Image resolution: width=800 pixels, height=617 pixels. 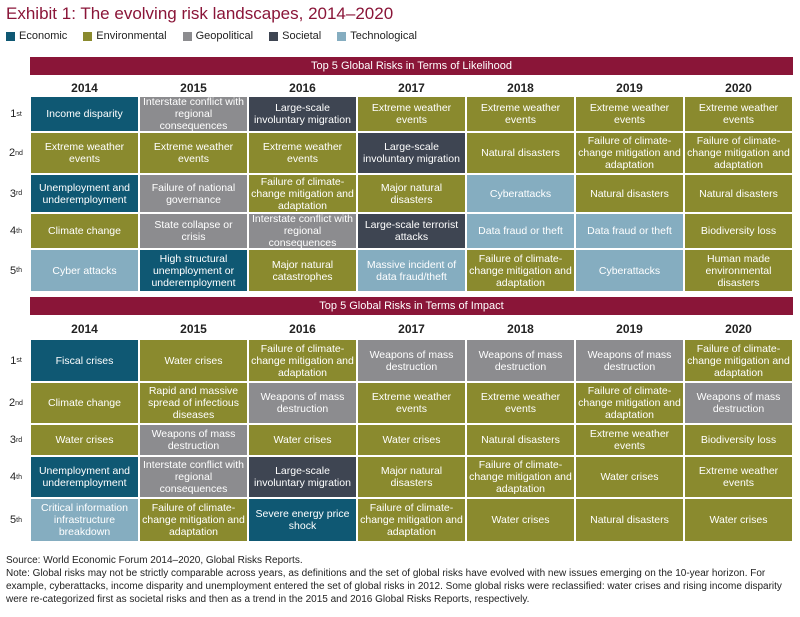 What do you see at coordinates (302, 520) in the screenshot?
I see `risk-cell: Severe energy price shock` at bounding box center [302, 520].